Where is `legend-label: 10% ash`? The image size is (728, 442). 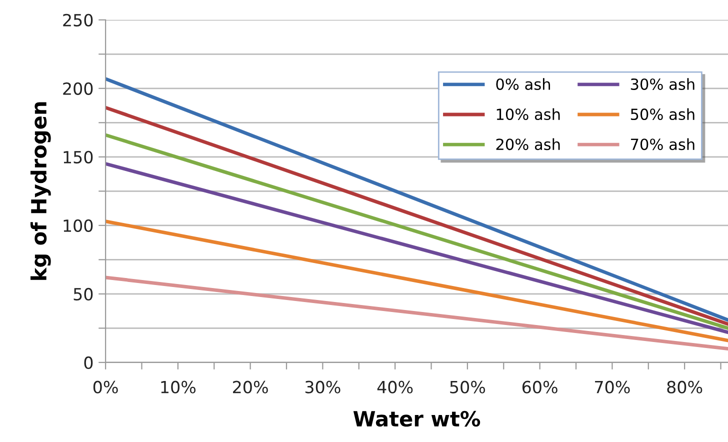
legend-label: 10% ash is located at coordinates (528, 114).